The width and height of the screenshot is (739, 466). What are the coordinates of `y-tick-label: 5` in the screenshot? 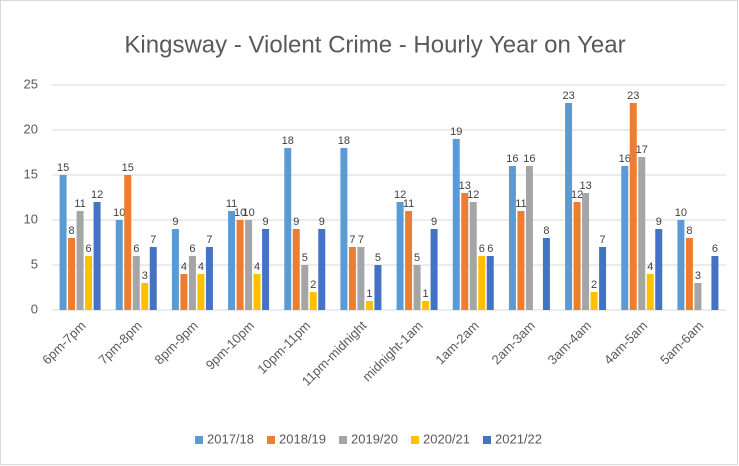 It's located at (34, 263).